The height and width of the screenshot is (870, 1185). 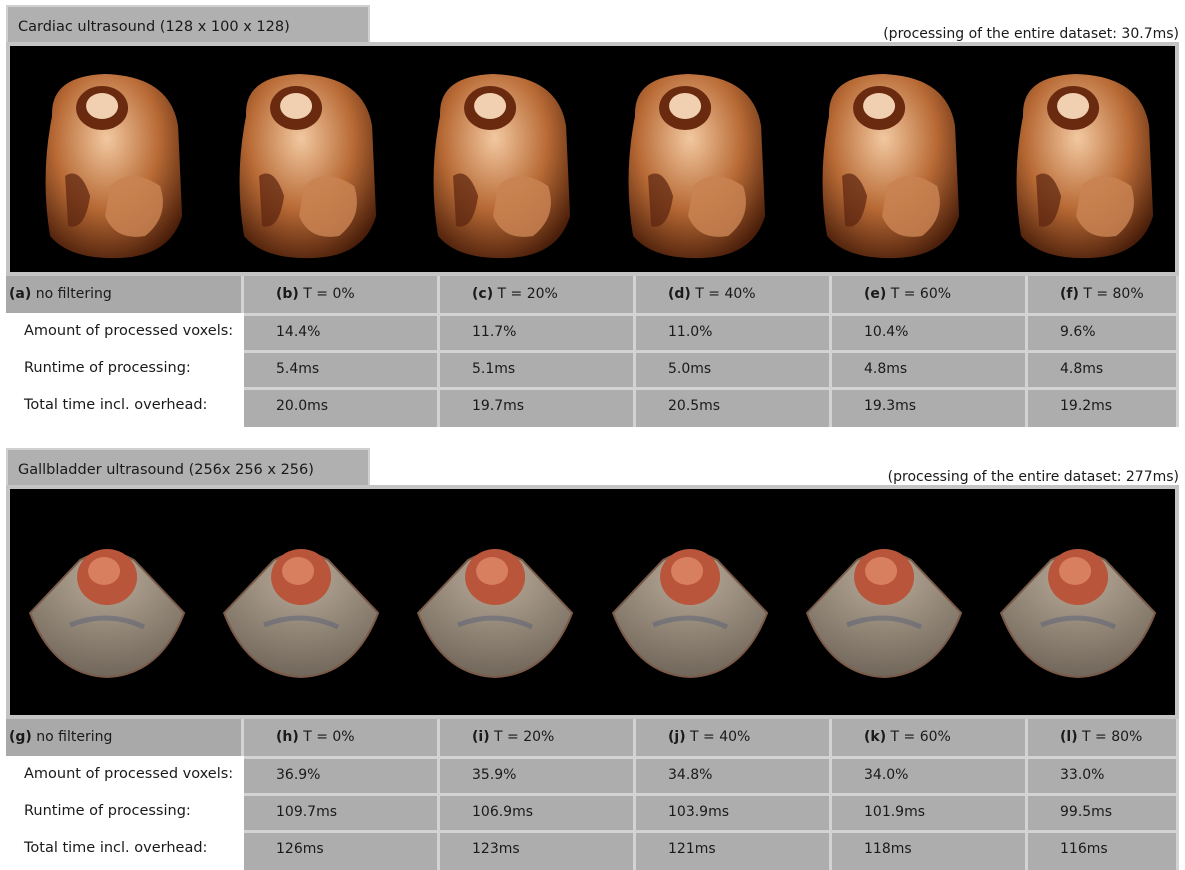 What do you see at coordinates (287, 294) in the screenshot?
I see `panel-letter: (b)` at bounding box center [287, 294].